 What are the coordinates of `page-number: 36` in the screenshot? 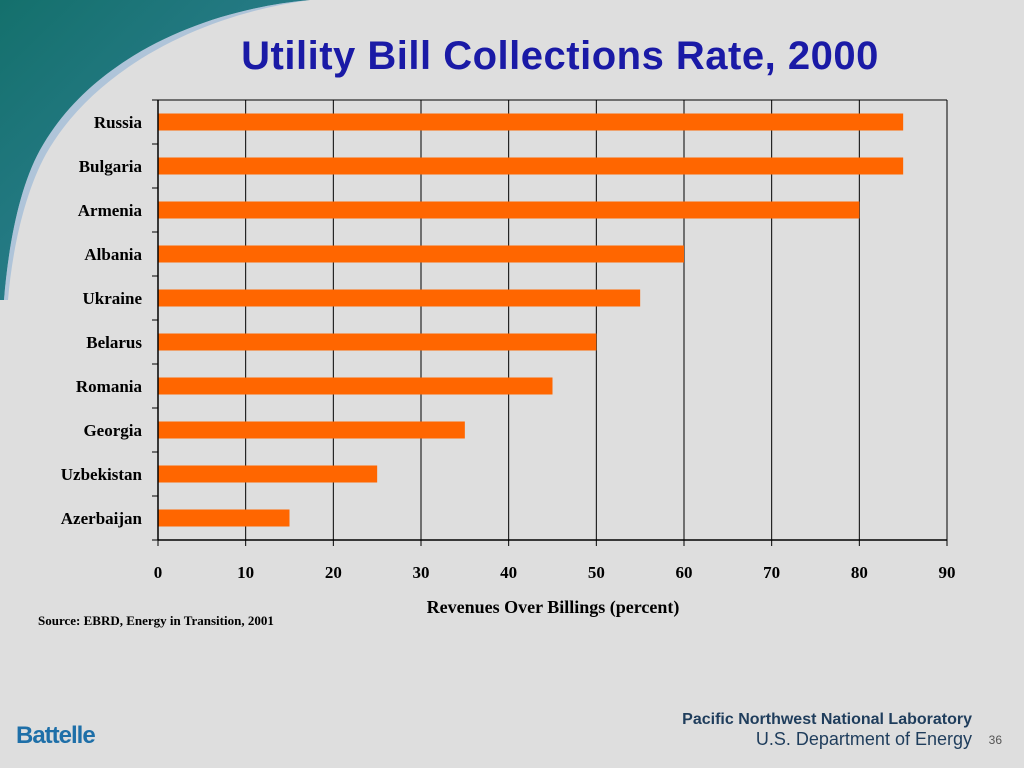 It's located at (995, 740).